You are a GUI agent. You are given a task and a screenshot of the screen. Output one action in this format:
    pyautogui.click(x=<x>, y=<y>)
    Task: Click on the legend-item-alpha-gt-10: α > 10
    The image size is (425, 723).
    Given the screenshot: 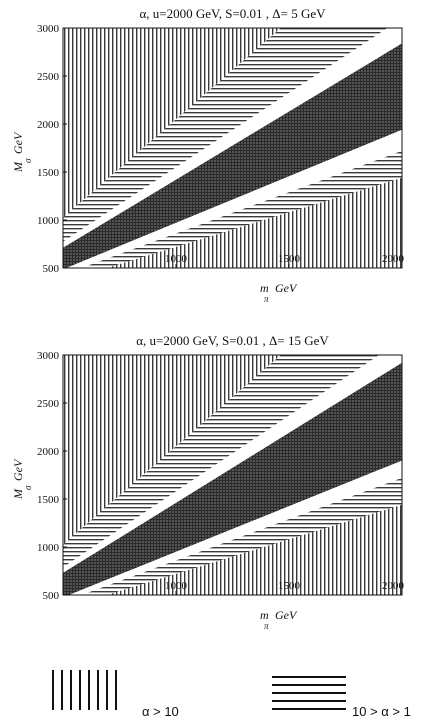 What is the action you would take?
    pyautogui.click(x=132, y=694)
    